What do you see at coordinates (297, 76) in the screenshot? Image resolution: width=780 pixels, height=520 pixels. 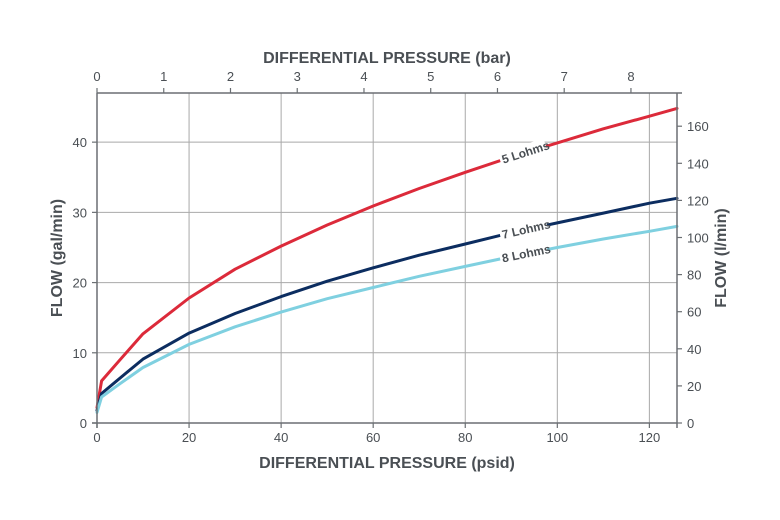 I see `x2-tick-label: 3` at bounding box center [297, 76].